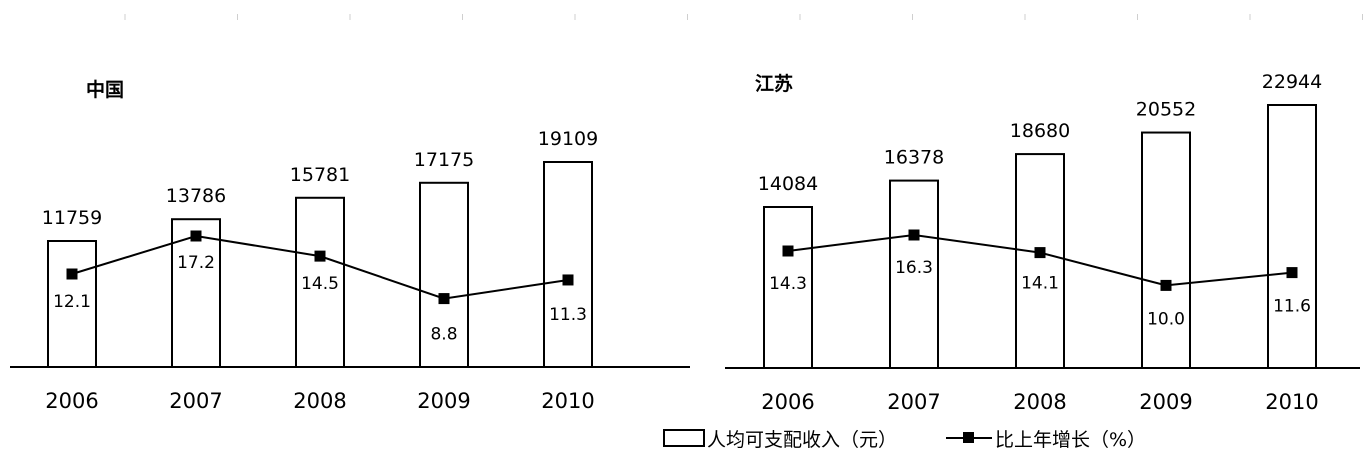 This screenshot has height=456, width=1371. Describe the element at coordinates (1166, 319) in the screenshot. I see `growth-value-label: 10.0` at that location.